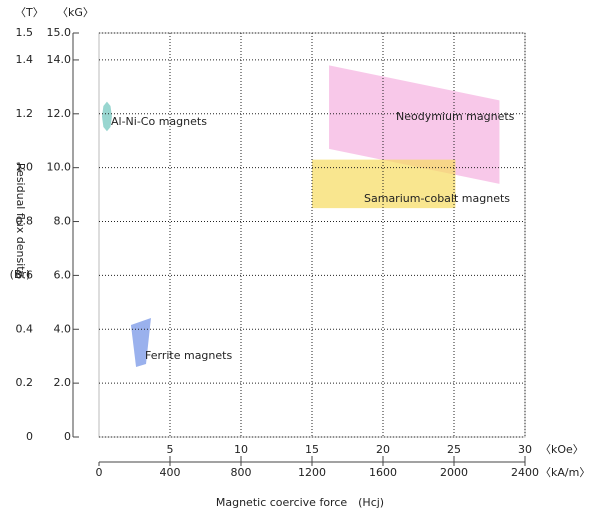 This screenshot has width=590, height=521. What do you see at coordinates (29, 12) in the screenshot?
I see `y2-unit: 〈T〉` at bounding box center [29, 12].